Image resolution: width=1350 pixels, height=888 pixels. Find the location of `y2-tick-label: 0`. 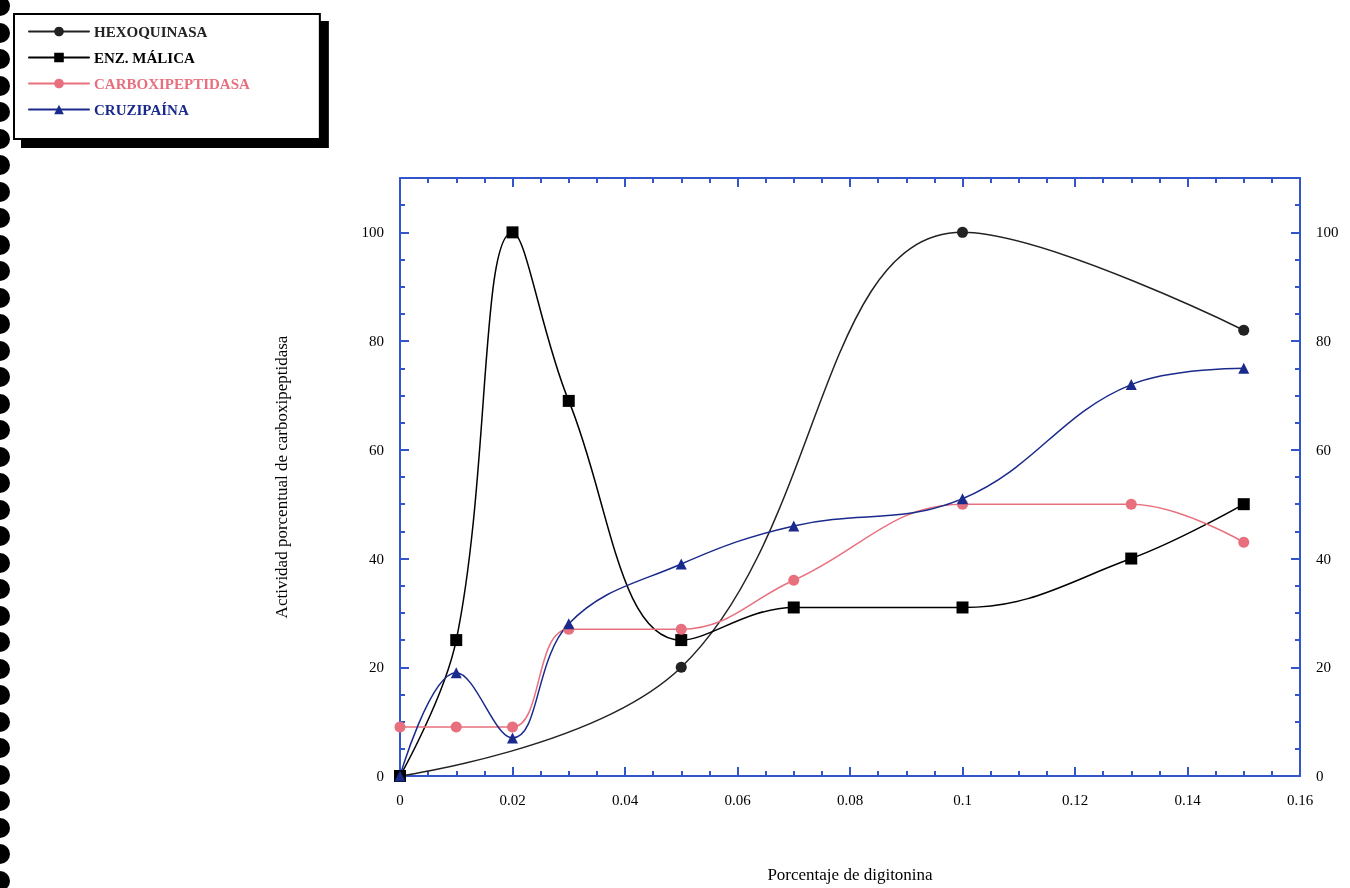

y2-tick-label: 0 is located at coordinates (1320, 776).